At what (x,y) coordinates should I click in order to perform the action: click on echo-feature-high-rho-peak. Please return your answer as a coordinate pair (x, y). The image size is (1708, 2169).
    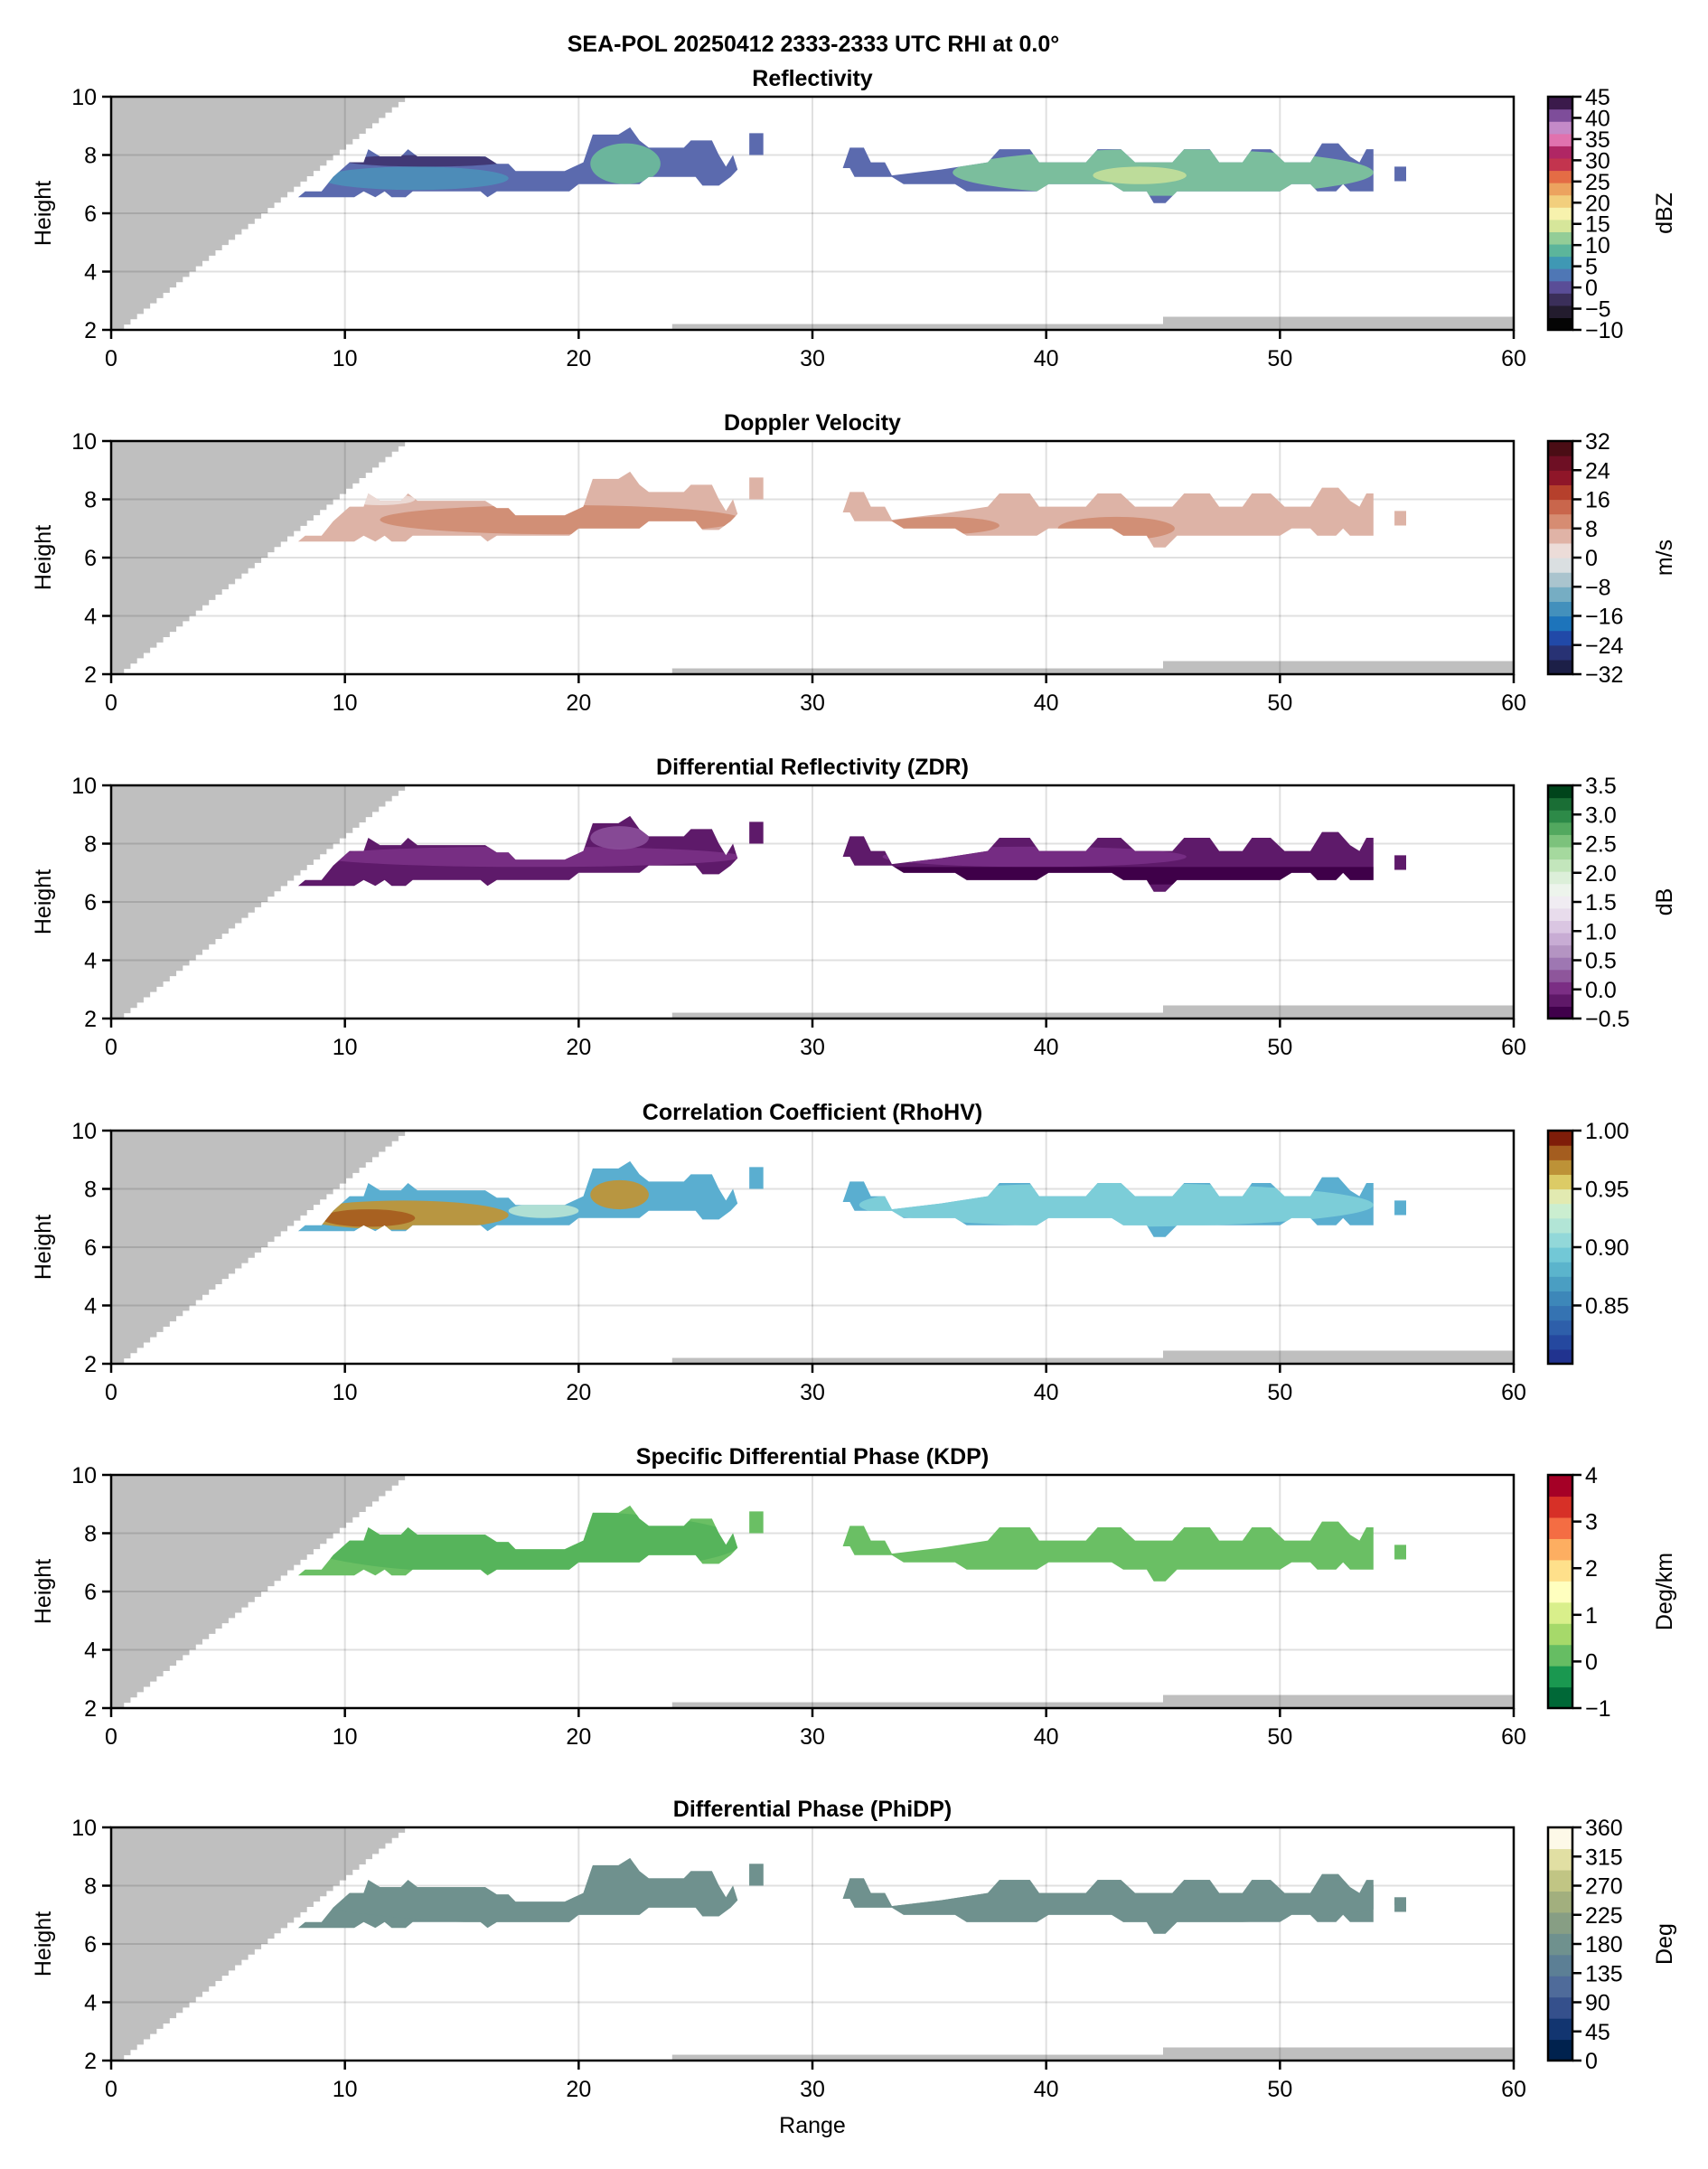
    Looking at the image, I should click on (368, 1218).